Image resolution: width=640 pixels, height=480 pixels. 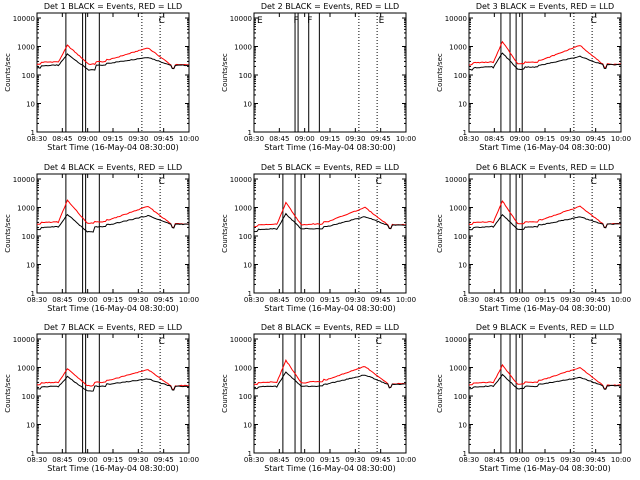 What do you see at coordinates (296, 21) in the screenshot?
I see `interval-marker-label: F` at bounding box center [296, 21].